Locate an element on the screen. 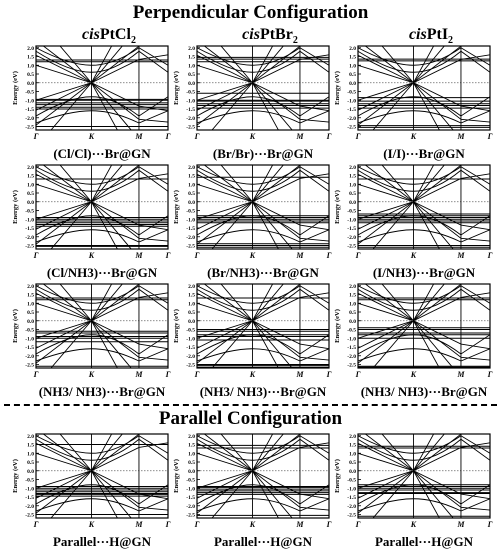 This screenshot has width=501, height=550. column-heading-ptbr2: cisPtBr2 is located at coordinates (270, 36).